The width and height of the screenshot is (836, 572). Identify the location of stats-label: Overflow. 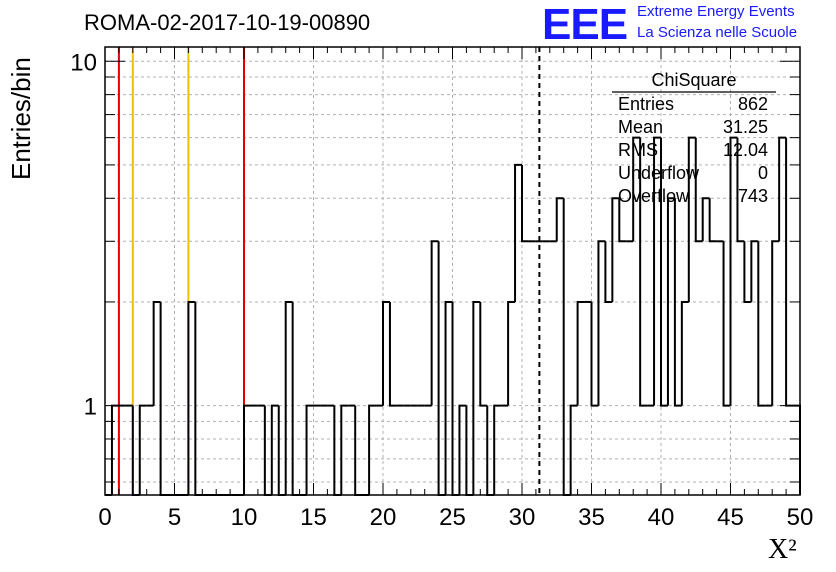
(654, 196).